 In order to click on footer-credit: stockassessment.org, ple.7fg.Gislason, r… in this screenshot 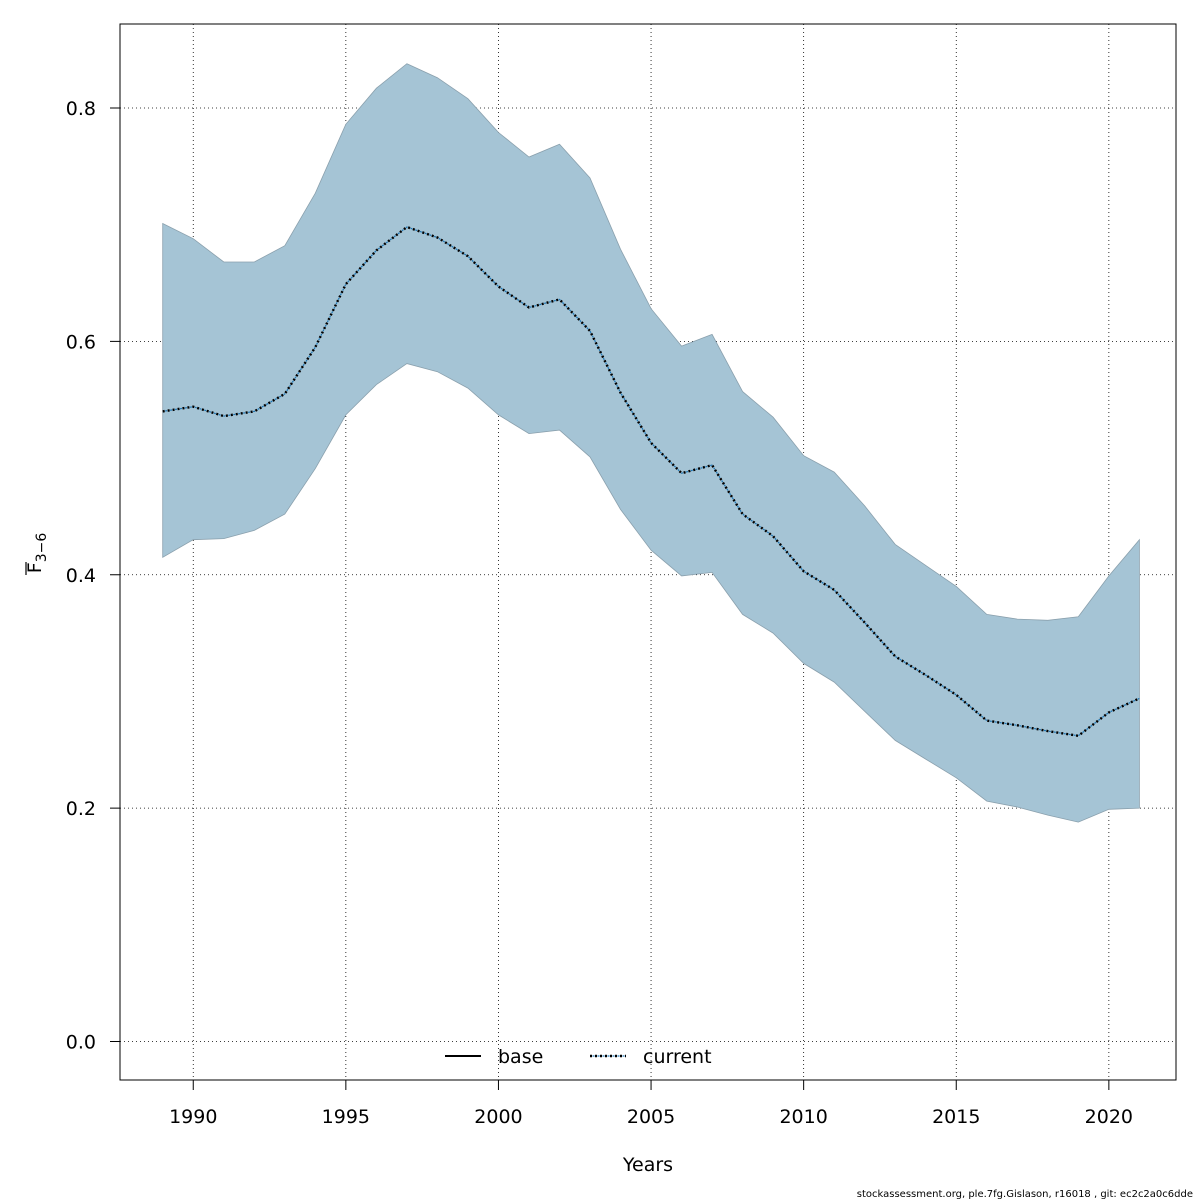, I will do `click(1025, 1194)`.